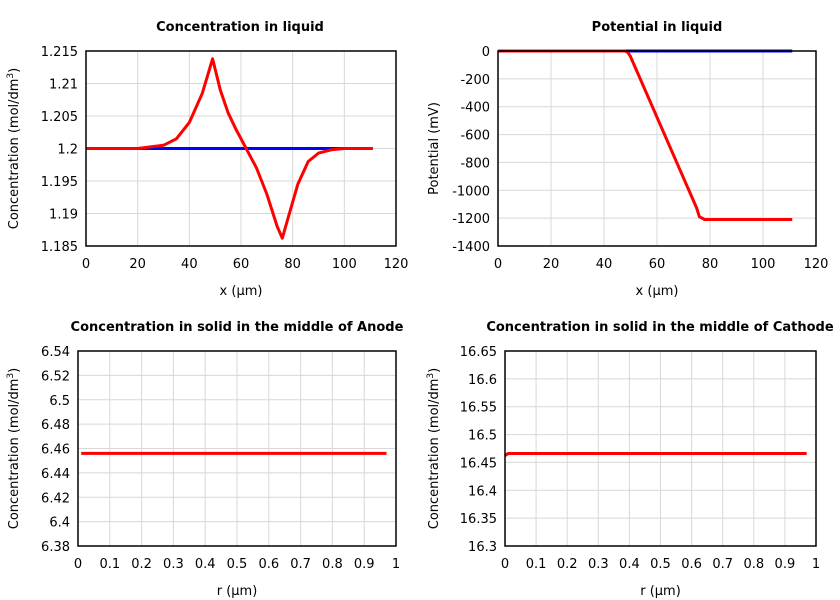 The height and width of the screenshot is (600, 840). What do you see at coordinates (471, 191) in the screenshot?
I see `y-tick-label: -1000` at bounding box center [471, 191].